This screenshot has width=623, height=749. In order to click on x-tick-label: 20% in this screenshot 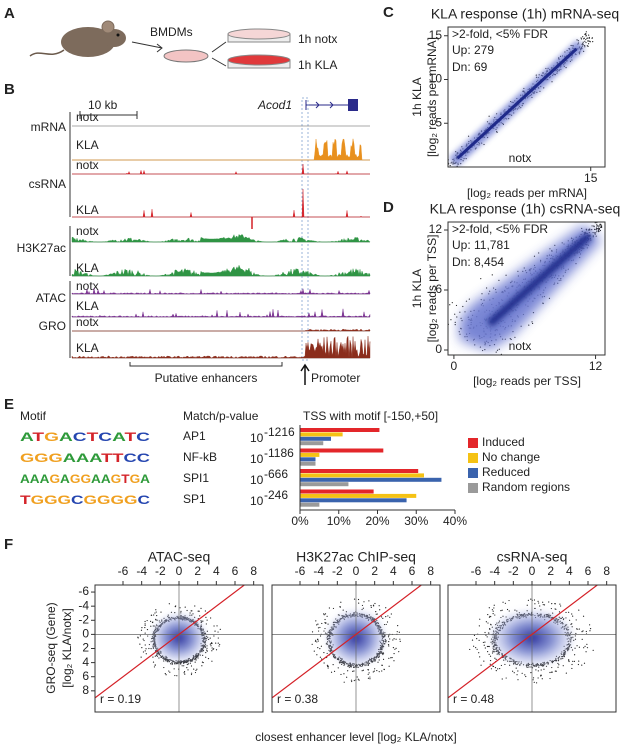, I will do `click(377, 521)`.